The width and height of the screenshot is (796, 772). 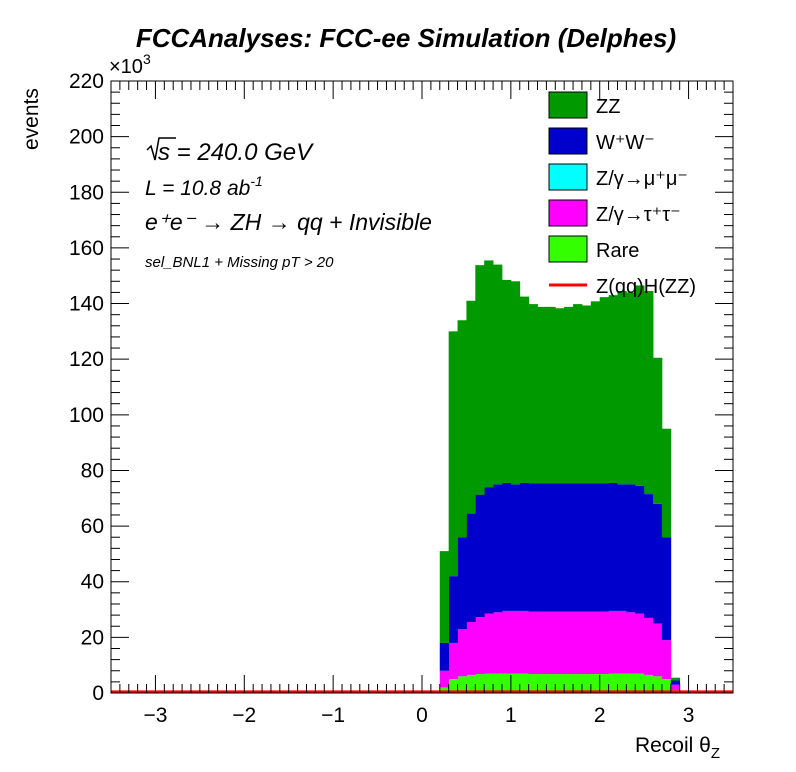 I want to click on y-tick-label: 20, so click(x=92, y=637).